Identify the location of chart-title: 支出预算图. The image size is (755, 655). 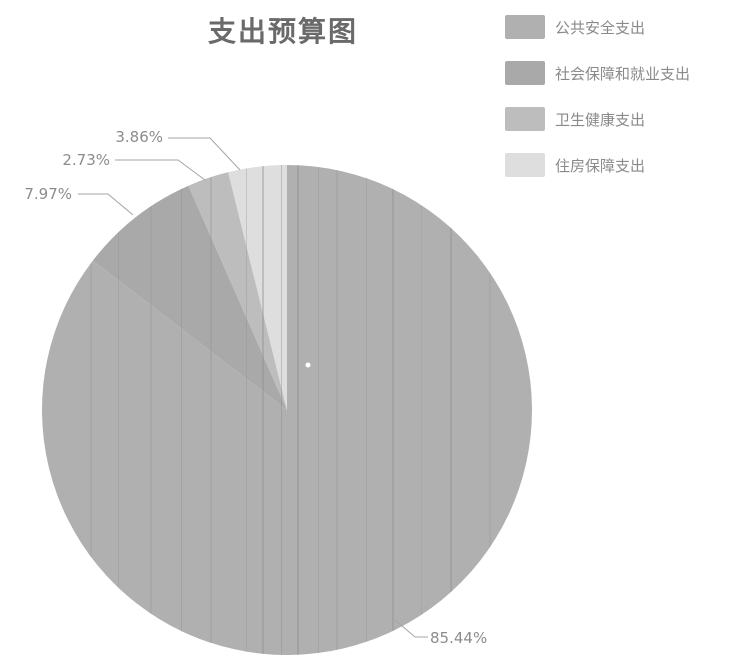
(282, 31).